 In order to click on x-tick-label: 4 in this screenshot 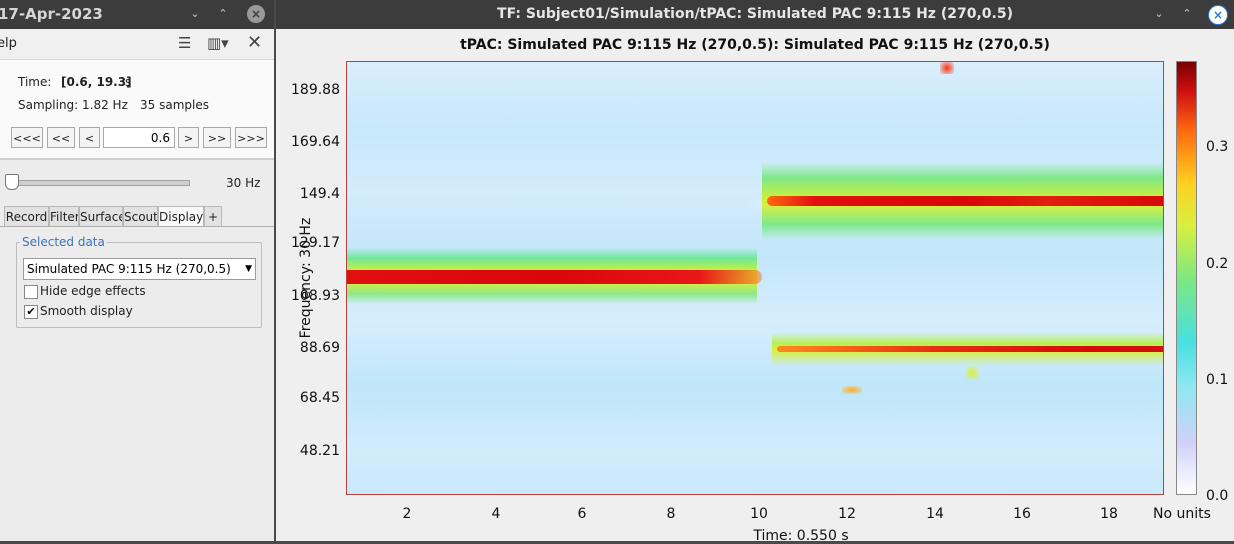, I will do `click(496, 514)`.